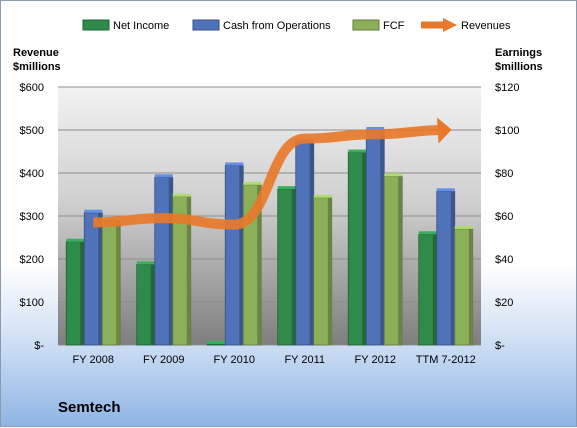 Image resolution: width=577 pixels, height=428 pixels. I want to click on right-axis-title-line1: Earnings, so click(519, 53).